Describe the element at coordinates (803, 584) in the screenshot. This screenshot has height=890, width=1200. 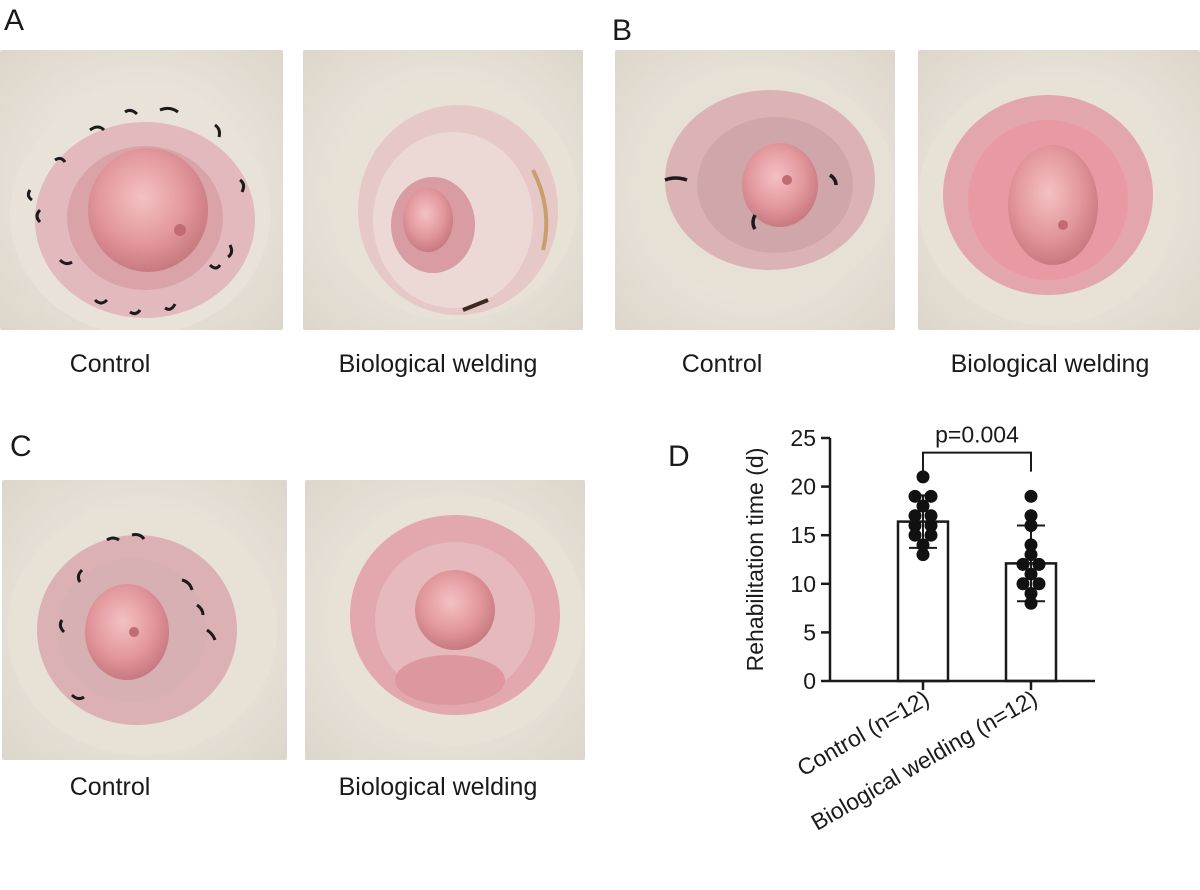
I see `y-tick-label: 10` at that location.